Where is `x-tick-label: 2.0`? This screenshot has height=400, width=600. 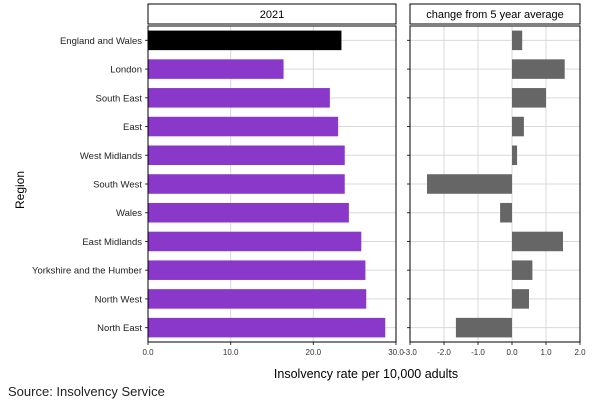
x-tick-label: 2.0 is located at coordinates (580, 352).